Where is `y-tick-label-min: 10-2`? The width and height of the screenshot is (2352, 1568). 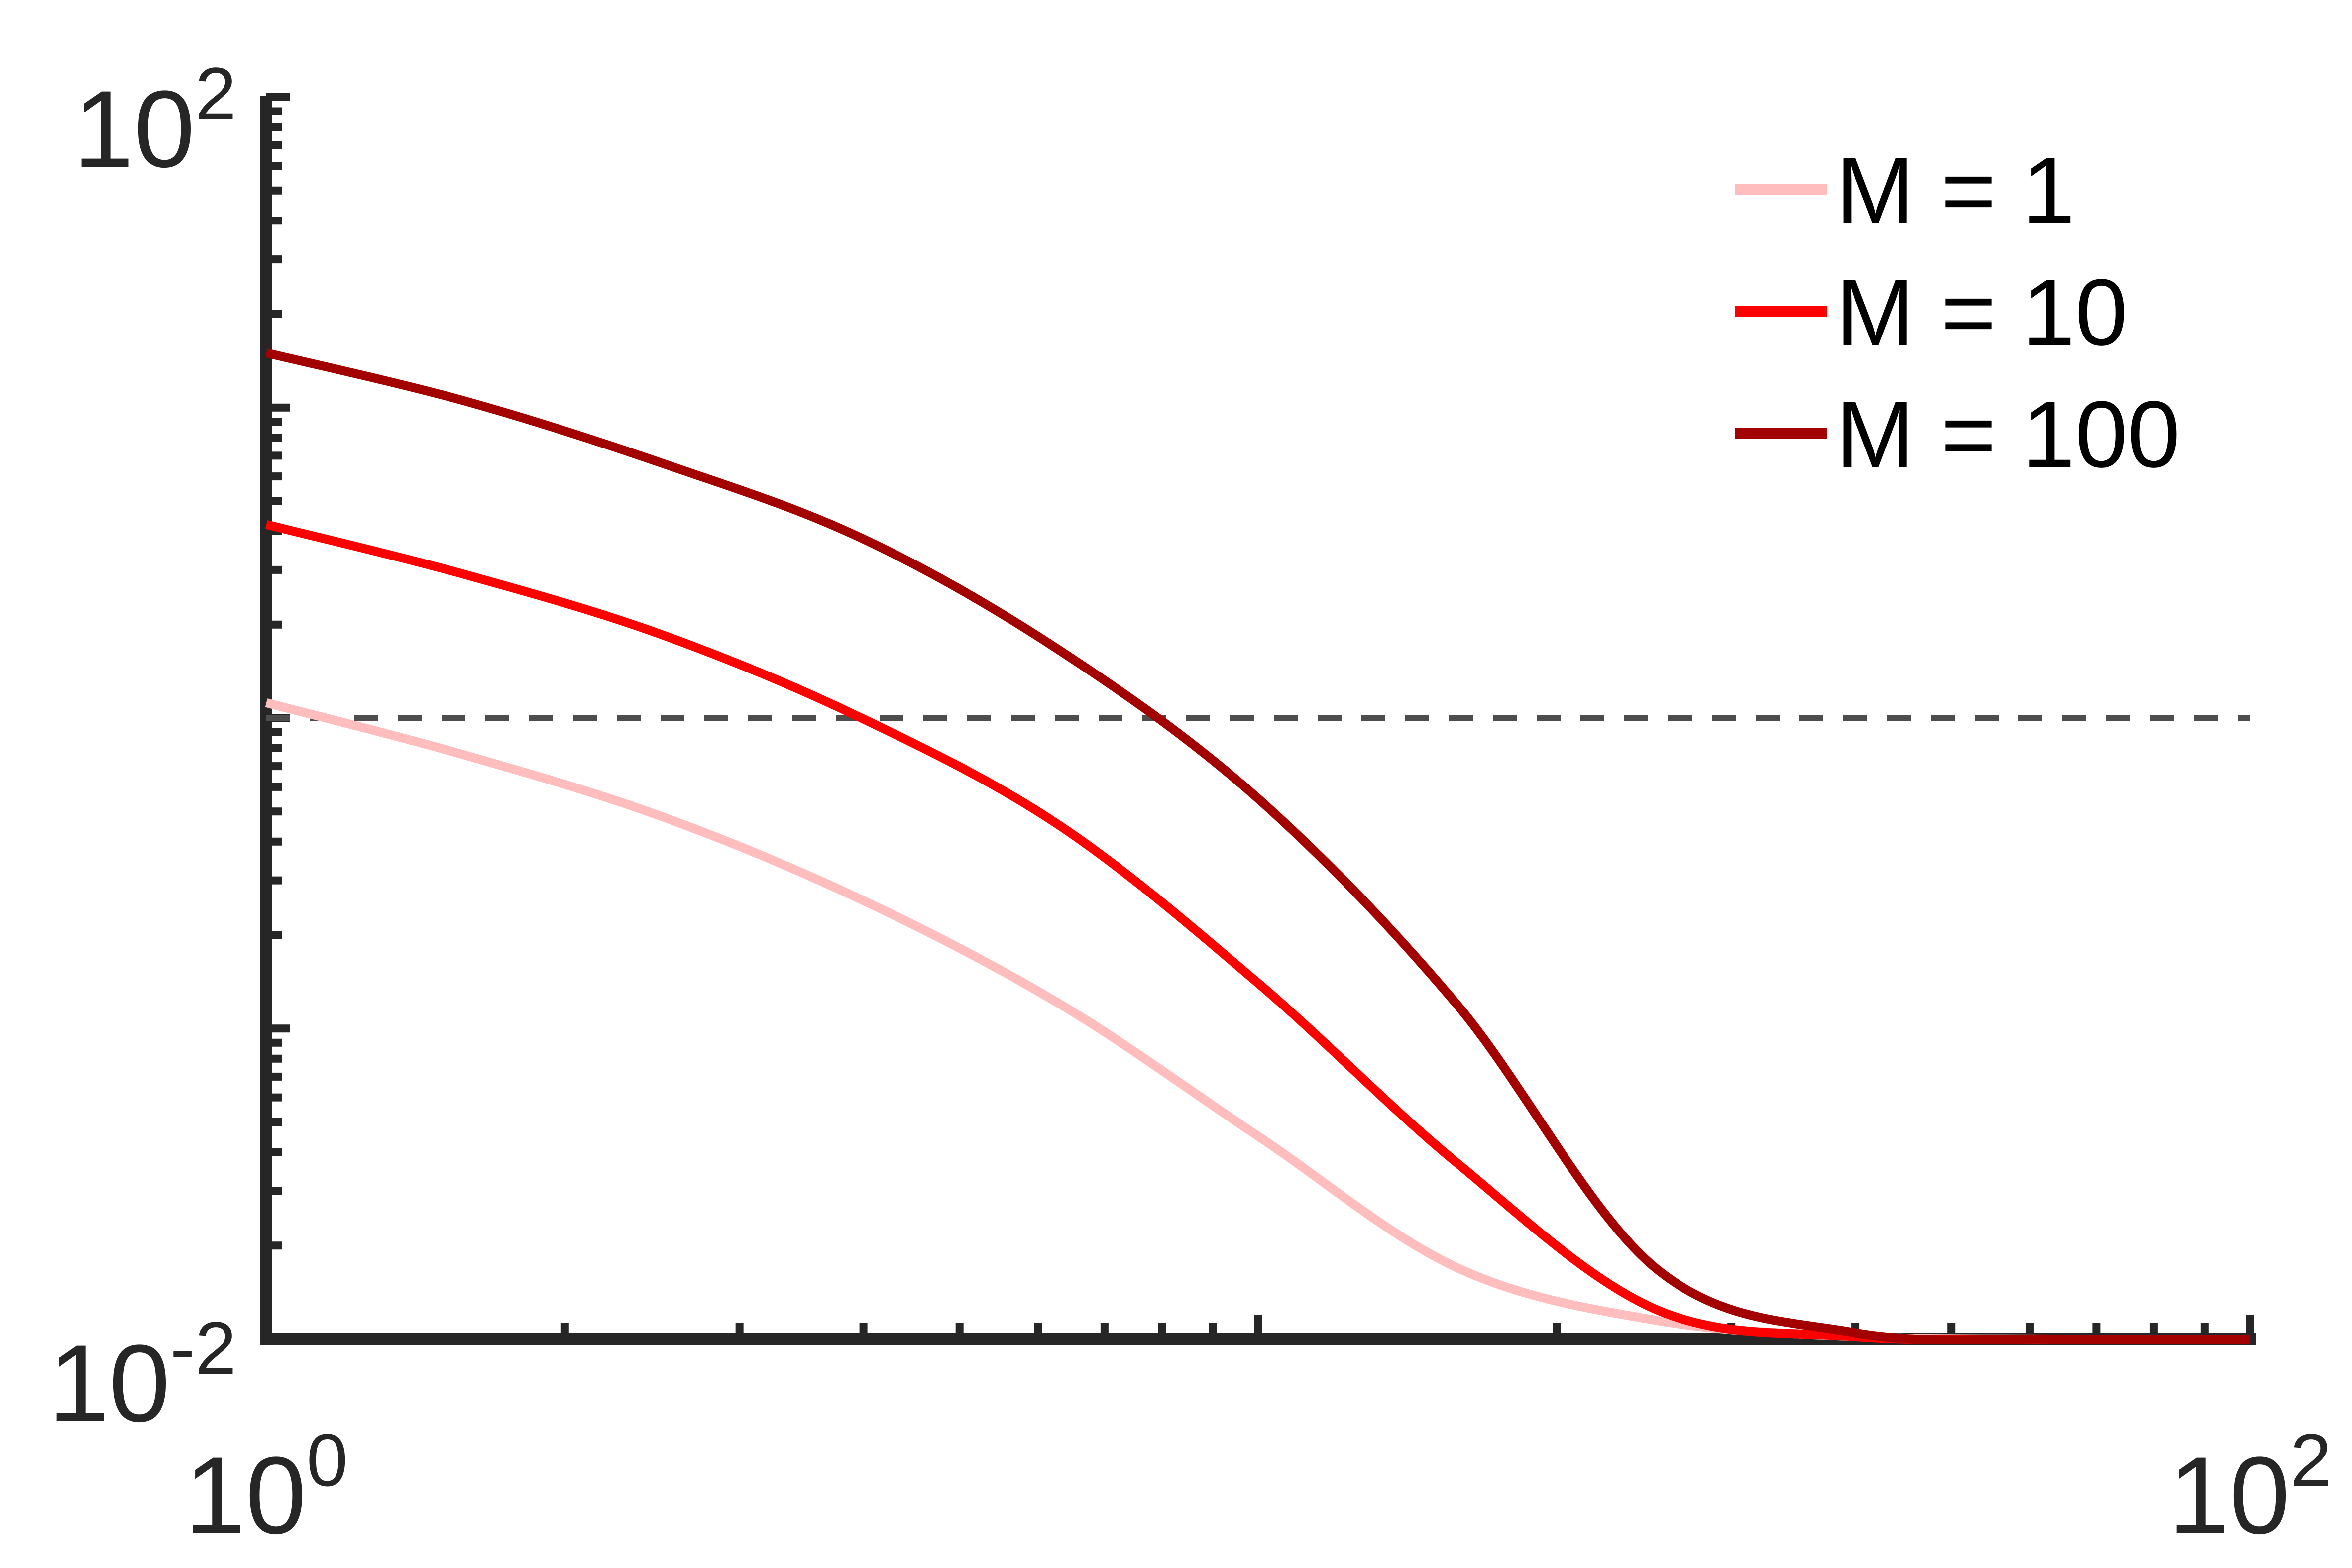 y-tick-label-min: 10-2 is located at coordinates (142, 1376).